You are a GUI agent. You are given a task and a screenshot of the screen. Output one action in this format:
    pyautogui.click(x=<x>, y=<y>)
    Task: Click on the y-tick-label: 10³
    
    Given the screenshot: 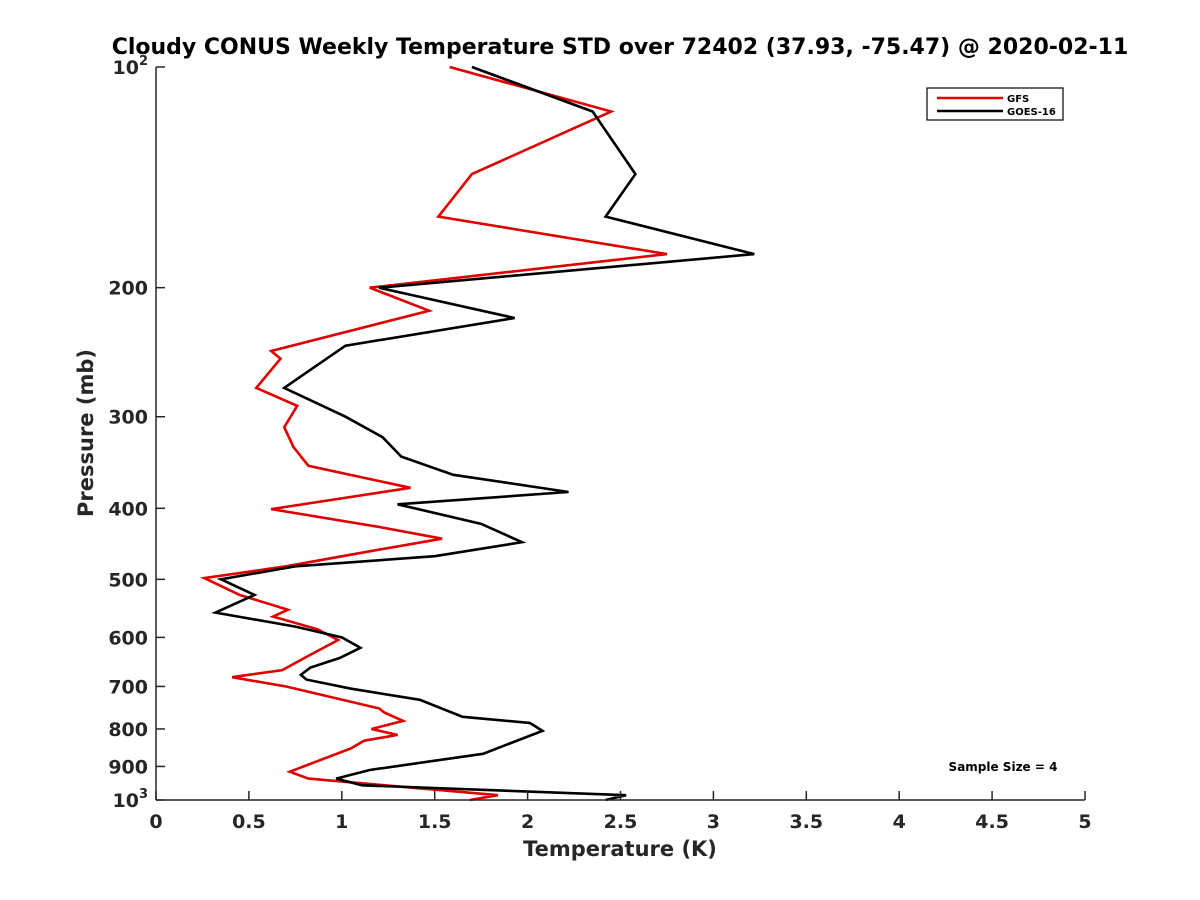 What is the action you would take?
    pyautogui.click(x=131, y=799)
    